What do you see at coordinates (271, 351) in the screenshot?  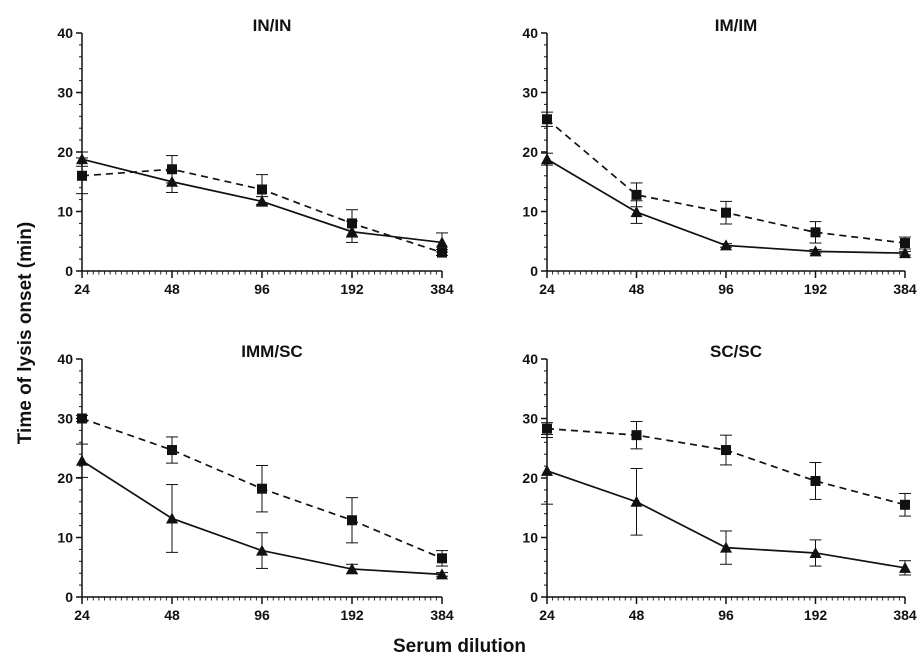 I see `panel-title: IMM/SC` at bounding box center [271, 351].